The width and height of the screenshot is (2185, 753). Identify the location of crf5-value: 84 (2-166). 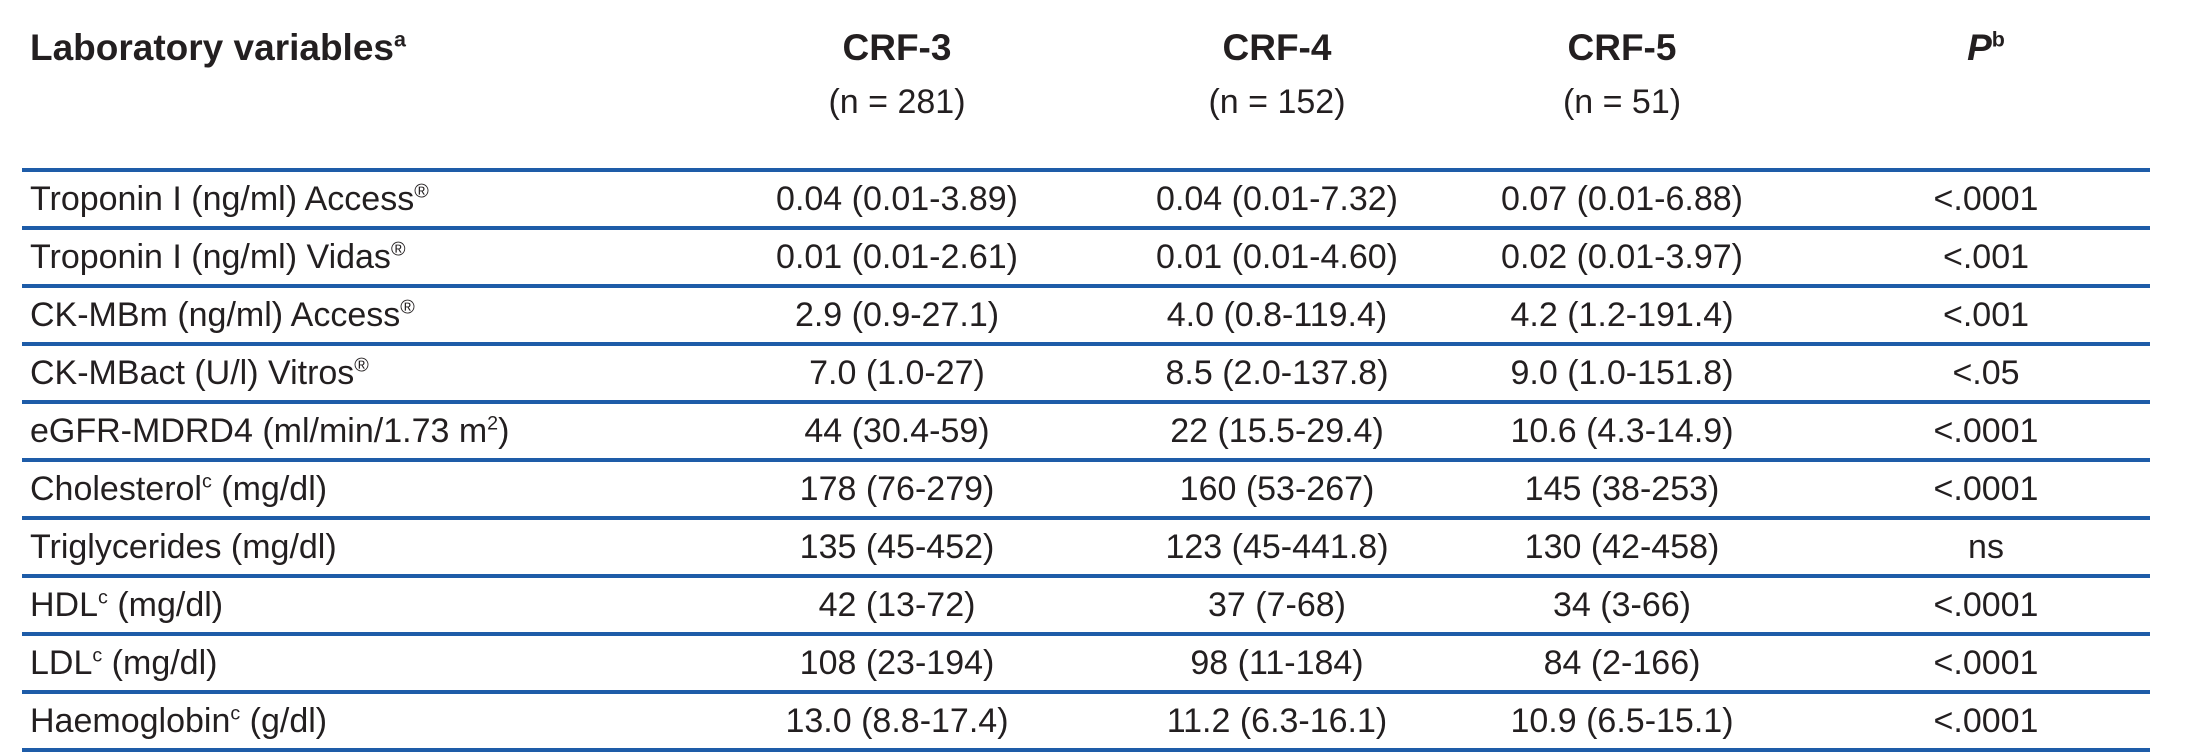
(1622, 664).